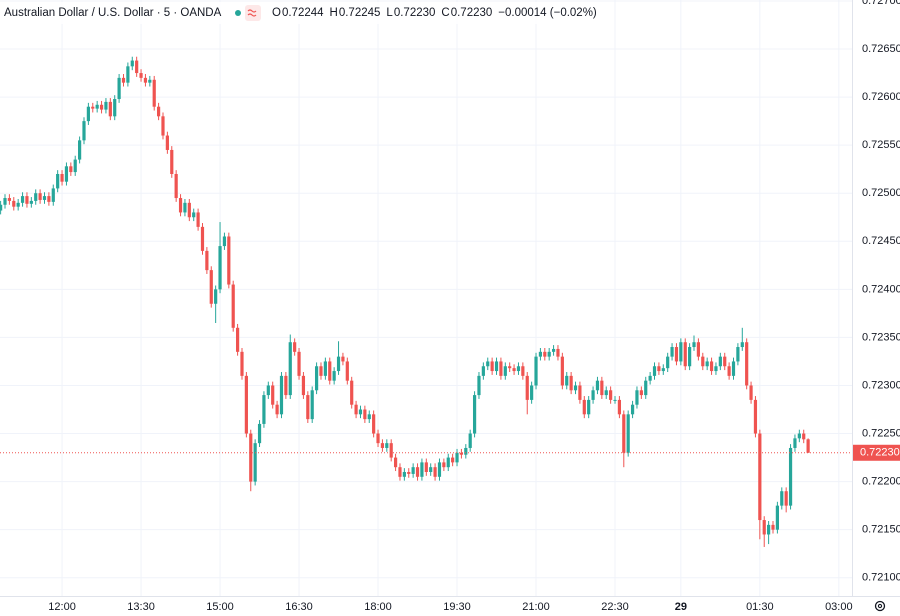 The height and width of the screenshot is (616, 900). Describe the element at coordinates (220, 607) in the screenshot. I see `x-tick-label: 15:00` at that location.